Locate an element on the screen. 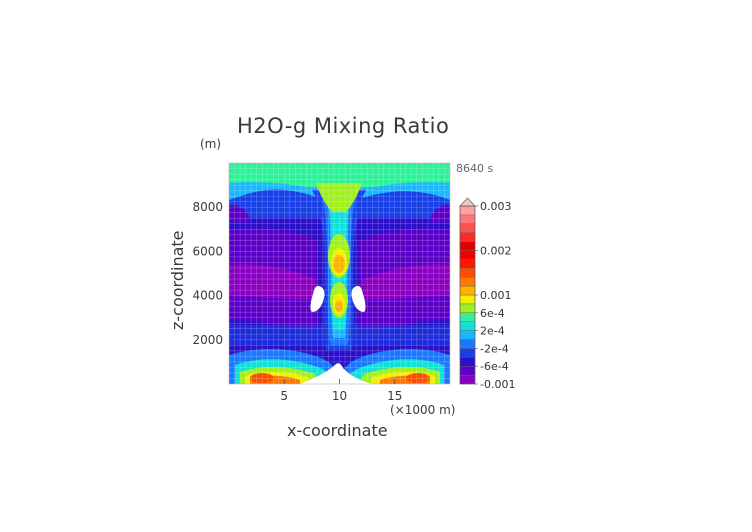 The height and width of the screenshot is (532, 752). x-tick-label: 10 is located at coordinates (339, 396).